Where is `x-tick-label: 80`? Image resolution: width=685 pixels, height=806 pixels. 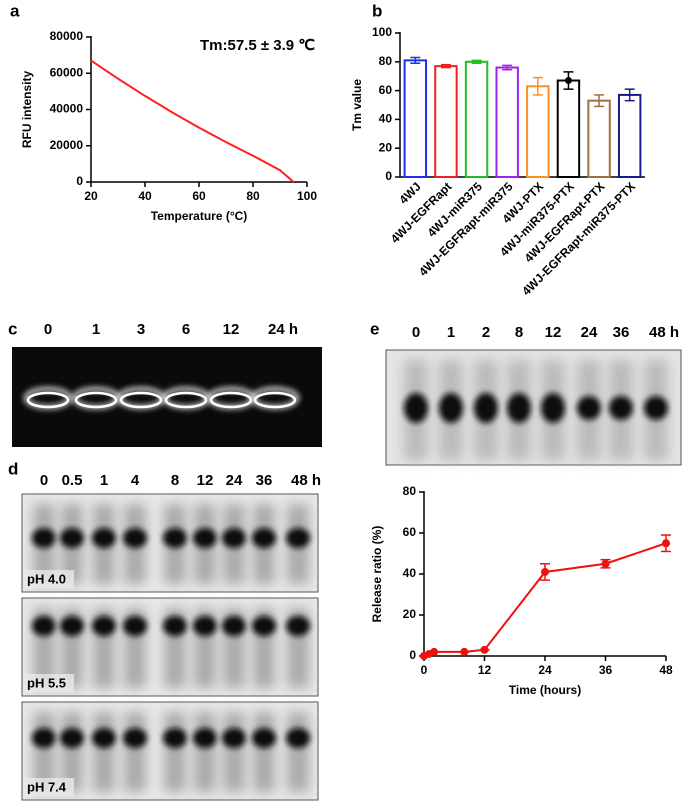
x-tick-label: 80 is located at coordinates (253, 196).